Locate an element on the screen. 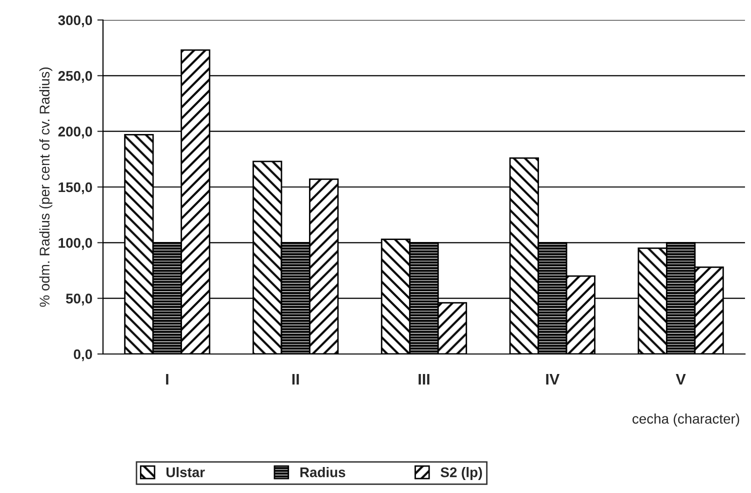 The image size is (751, 493). x-tick-label: IV is located at coordinates (553, 379).